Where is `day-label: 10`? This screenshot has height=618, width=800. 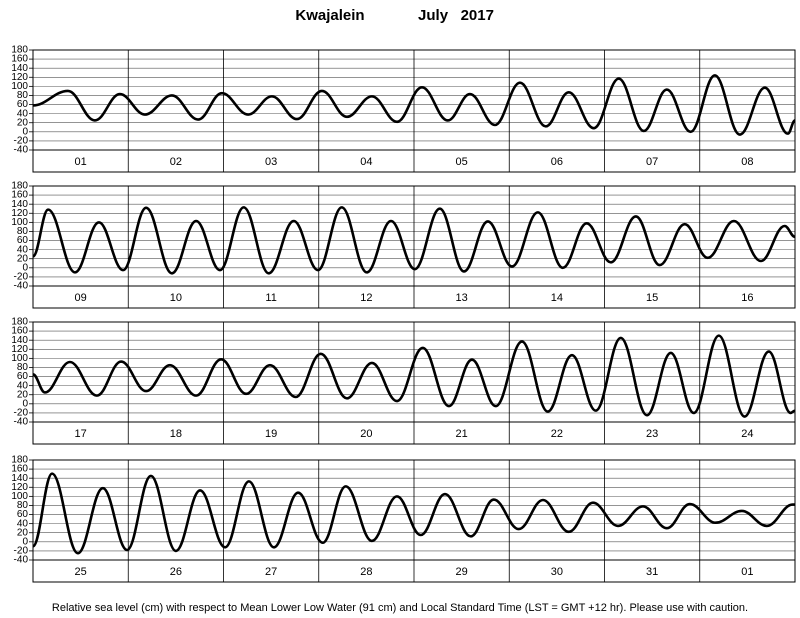
day-label: 10 is located at coordinates (176, 298).